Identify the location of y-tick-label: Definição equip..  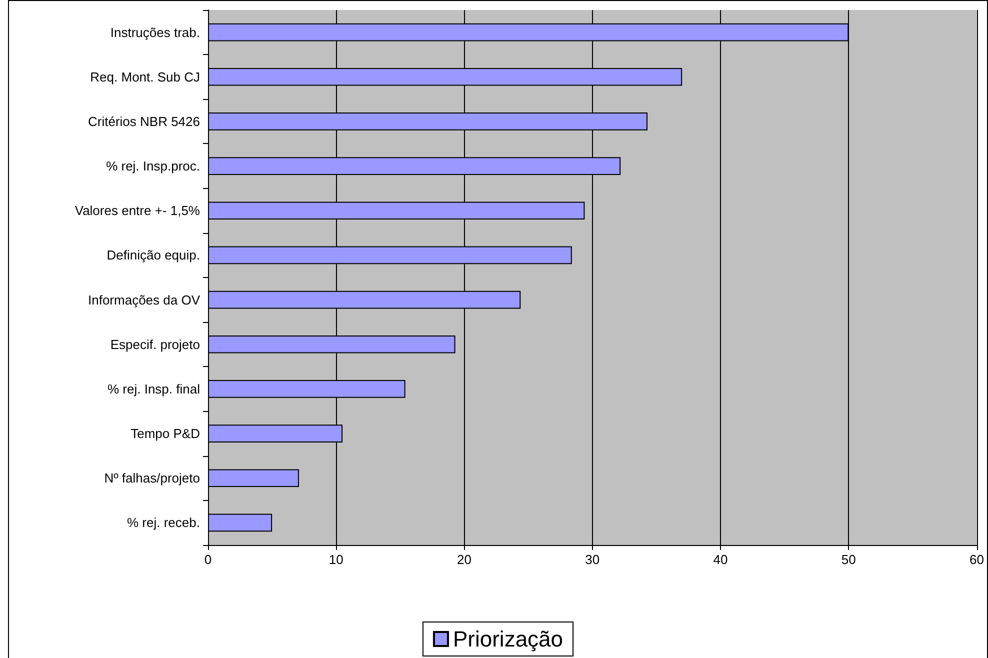
(153, 255).